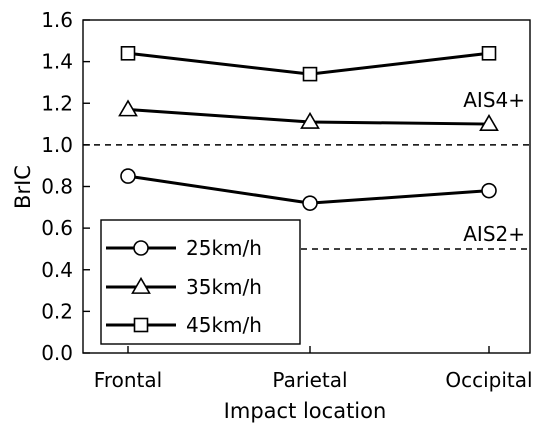  What do you see at coordinates (57, 228) in the screenshot?
I see `y-tick-label: 0.6` at bounding box center [57, 228].